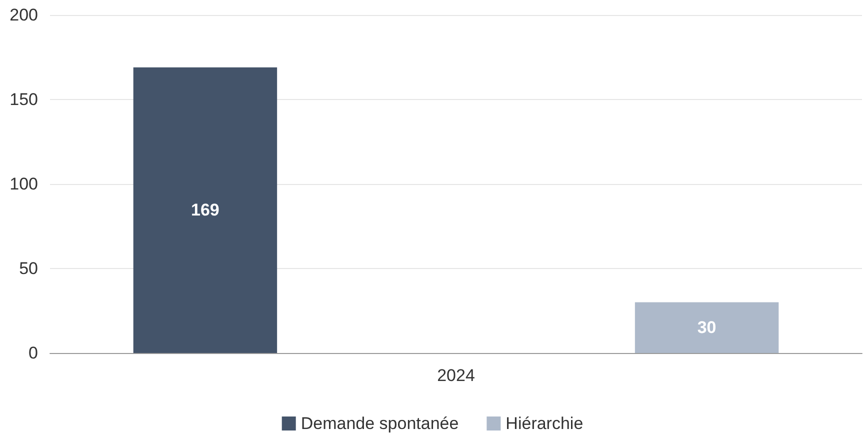  I want to click on legend-label: Hiérarchie, so click(545, 423).